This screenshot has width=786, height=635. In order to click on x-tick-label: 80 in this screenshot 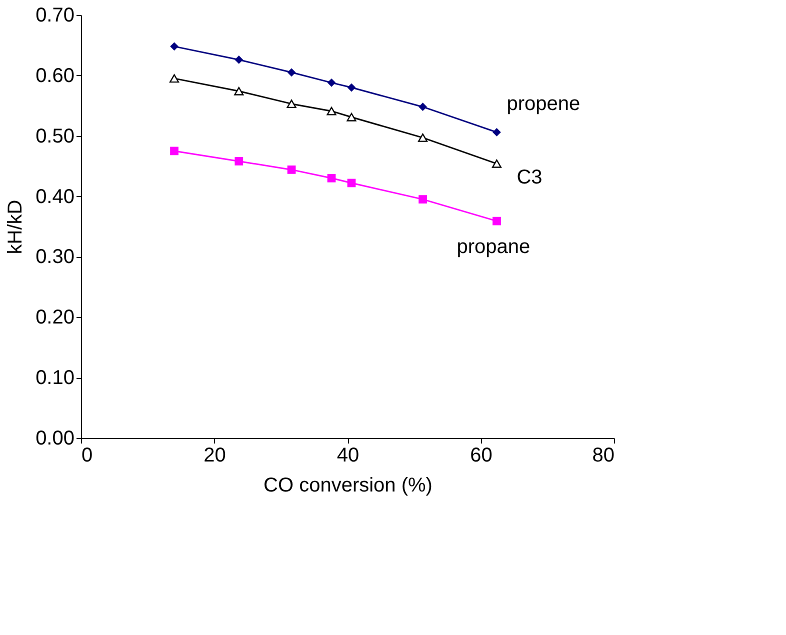, I will do `click(603, 455)`.